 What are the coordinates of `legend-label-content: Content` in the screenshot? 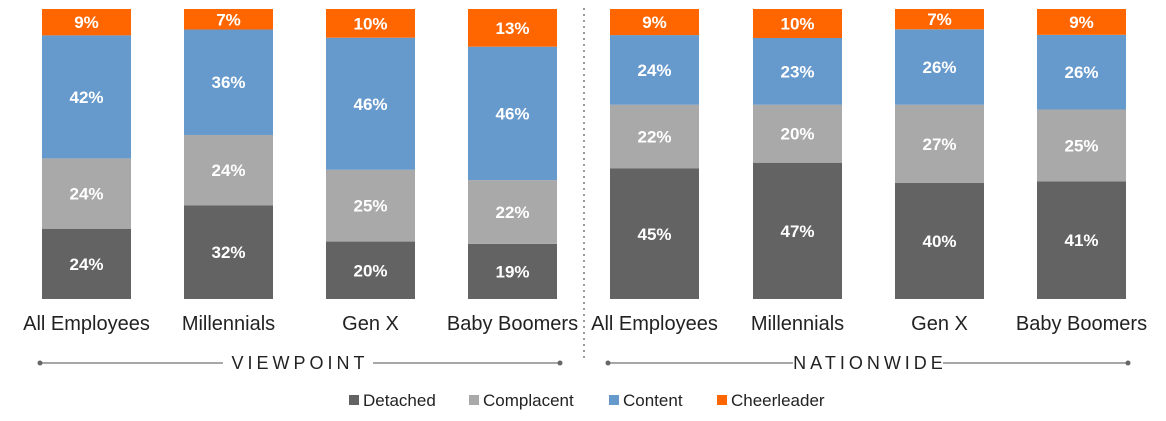 It's located at (653, 400).